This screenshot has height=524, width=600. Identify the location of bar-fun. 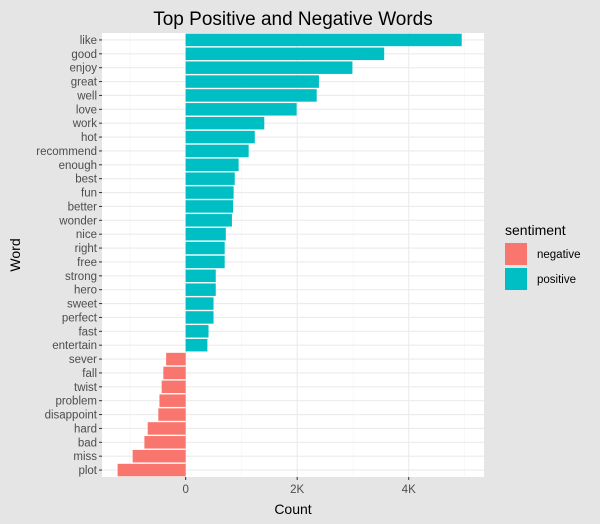
(209, 192).